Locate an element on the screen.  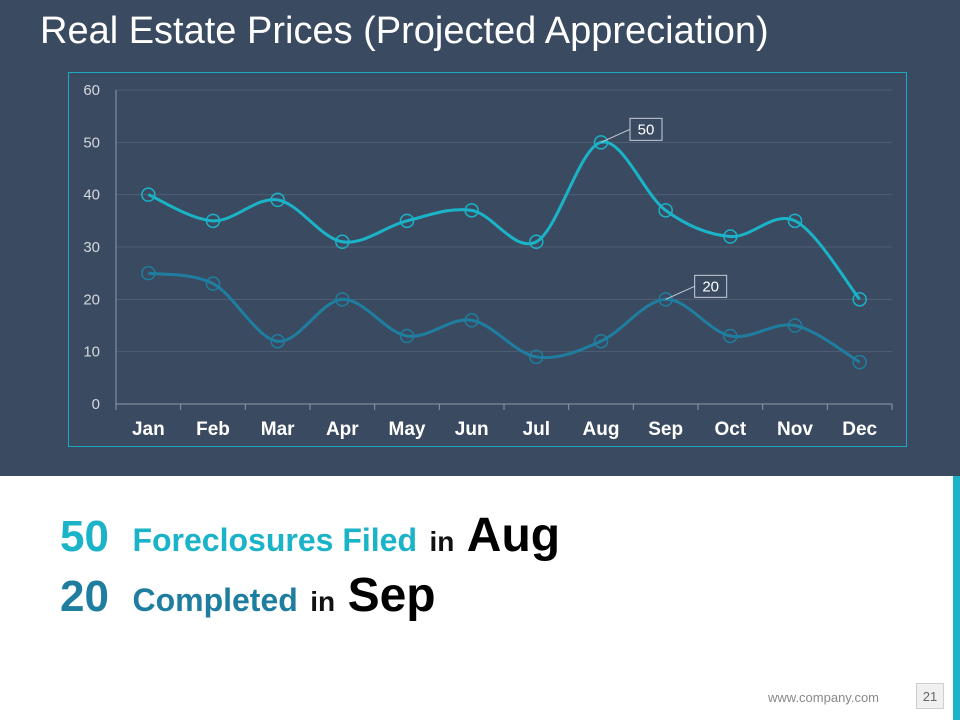
x-tick-label: Apr is located at coordinates (342, 429).